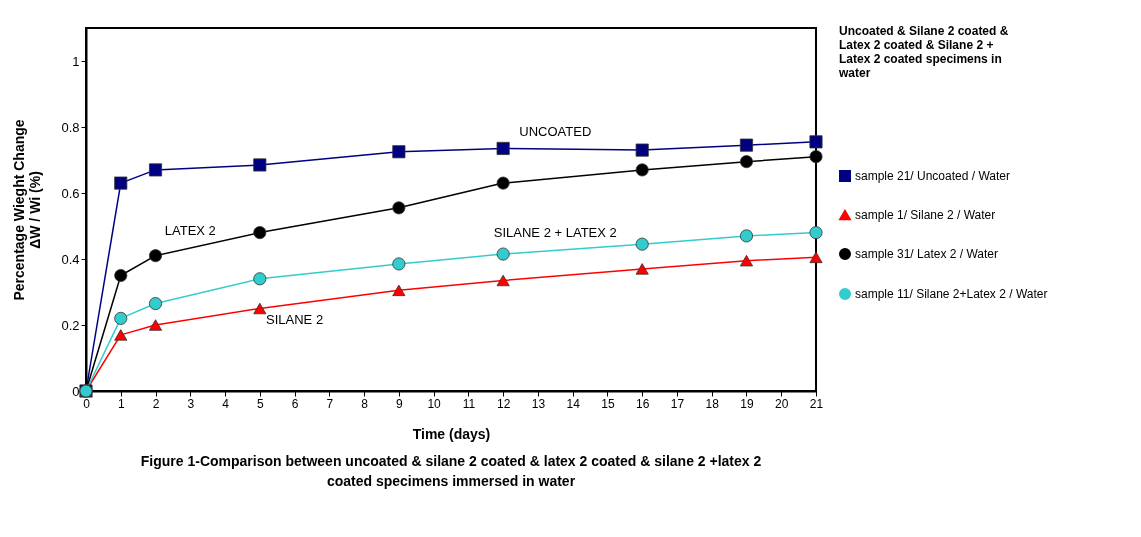 Image resolution: width=1141 pixels, height=537 pixels. What do you see at coordinates (925, 215) in the screenshot?
I see `legend-label: sample 1/ Silane 2 / Water` at bounding box center [925, 215].